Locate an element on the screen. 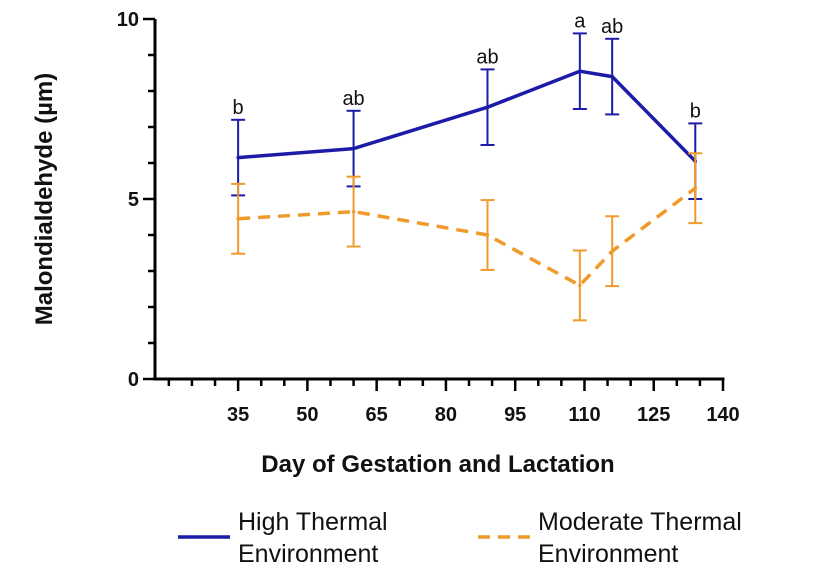  legend-label: Moderate Thermal is located at coordinates (640, 522).